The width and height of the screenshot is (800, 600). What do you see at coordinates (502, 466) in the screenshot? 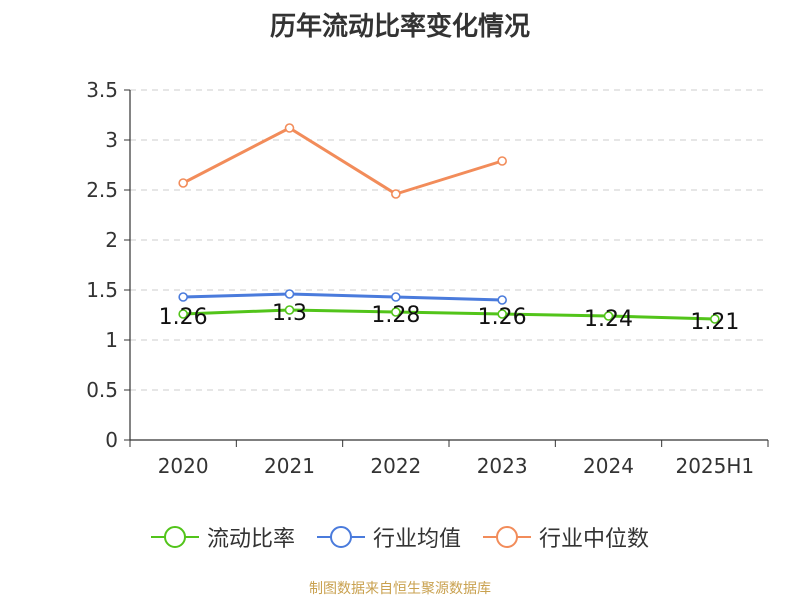
I see `x-tick-label: 2023` at bounding box center [502, 466].